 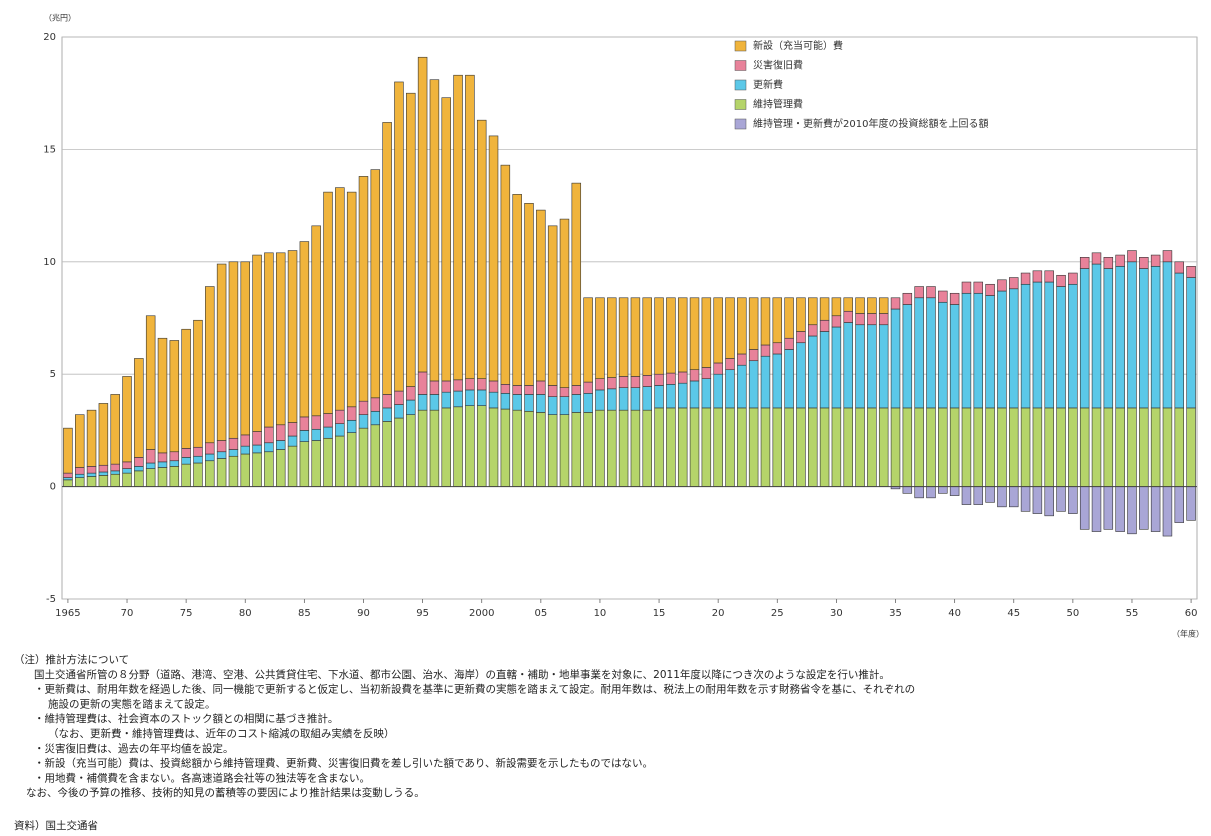 I want to click on x-tick-label: 80, so click(x=245, y=613).